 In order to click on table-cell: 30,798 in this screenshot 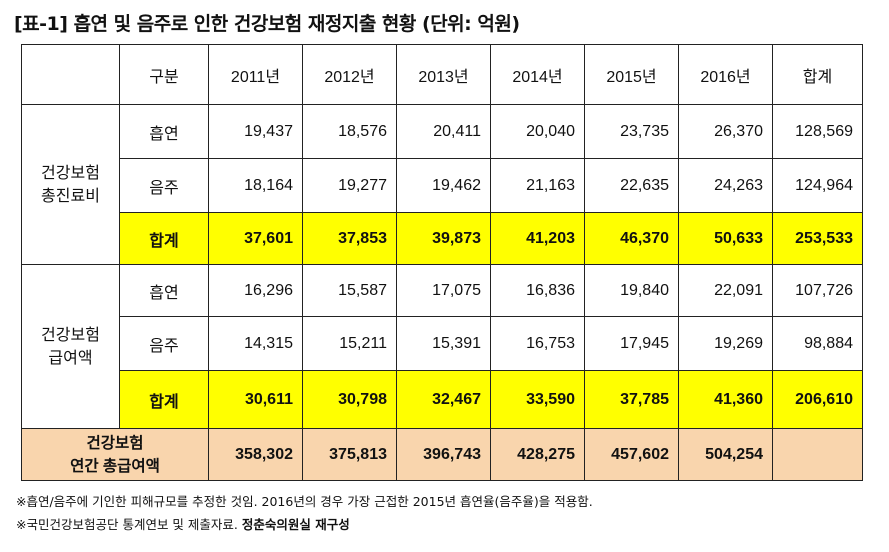, I will do `click(349, 399)`.